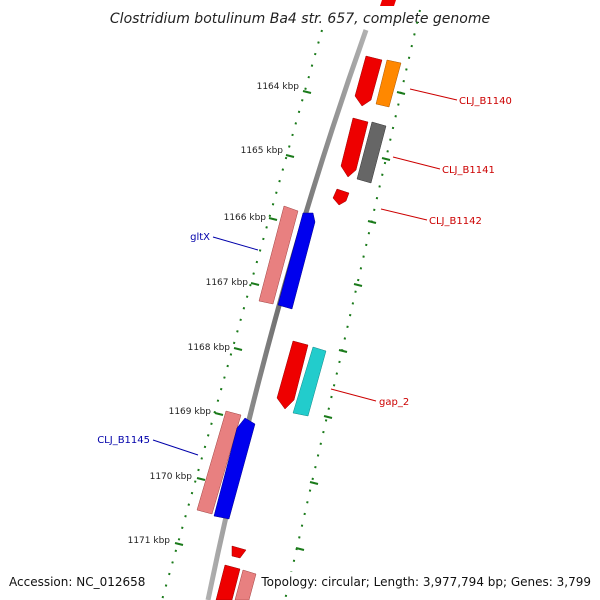 This screenshot has height=600, width=600. I want to click on cds-clj-b1145, so click(234, 468).